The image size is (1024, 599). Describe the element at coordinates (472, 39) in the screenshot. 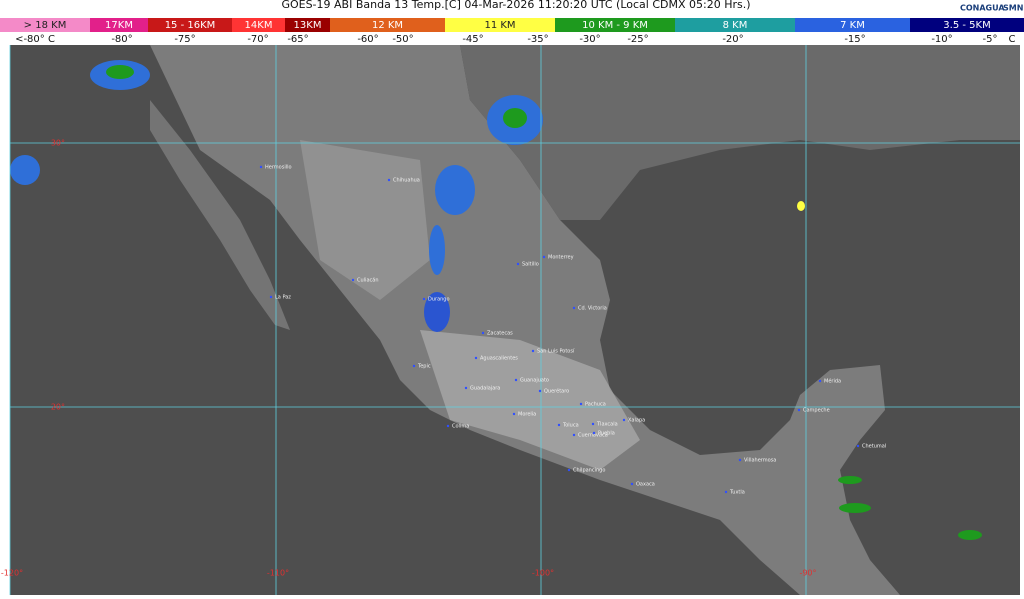

I see `temperature-label: -45°` at that location.